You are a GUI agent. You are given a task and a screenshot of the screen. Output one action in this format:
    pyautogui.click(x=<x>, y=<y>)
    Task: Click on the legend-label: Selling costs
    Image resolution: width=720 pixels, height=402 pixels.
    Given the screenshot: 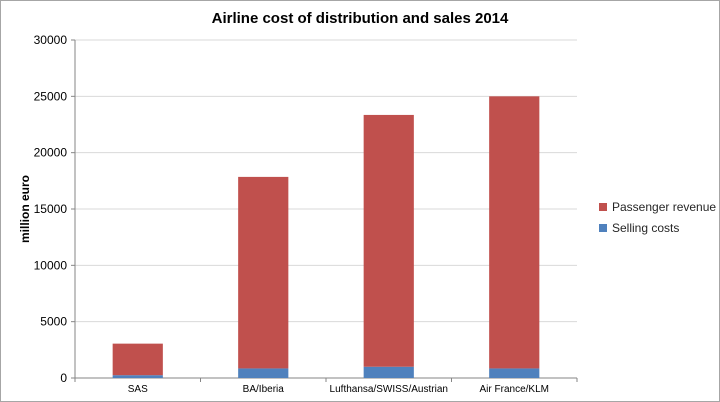 What is the action you would take?
    pyautogui.click(x=646, y=227)
    